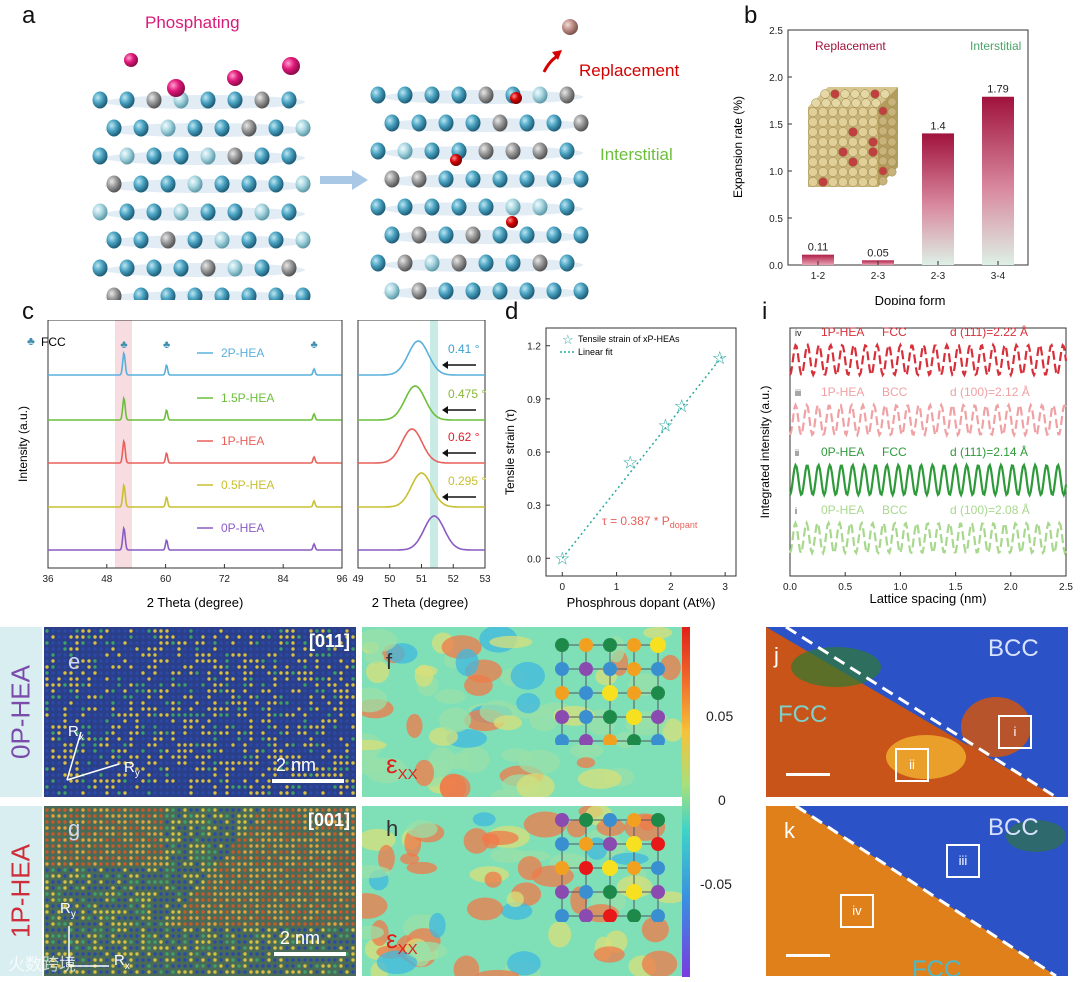 The width and height of the screenshot is (1080, 982). What do you see at coordinates (421, 444) in the screenshot?
I see `plot-frame` at bounding box center [421, 444].